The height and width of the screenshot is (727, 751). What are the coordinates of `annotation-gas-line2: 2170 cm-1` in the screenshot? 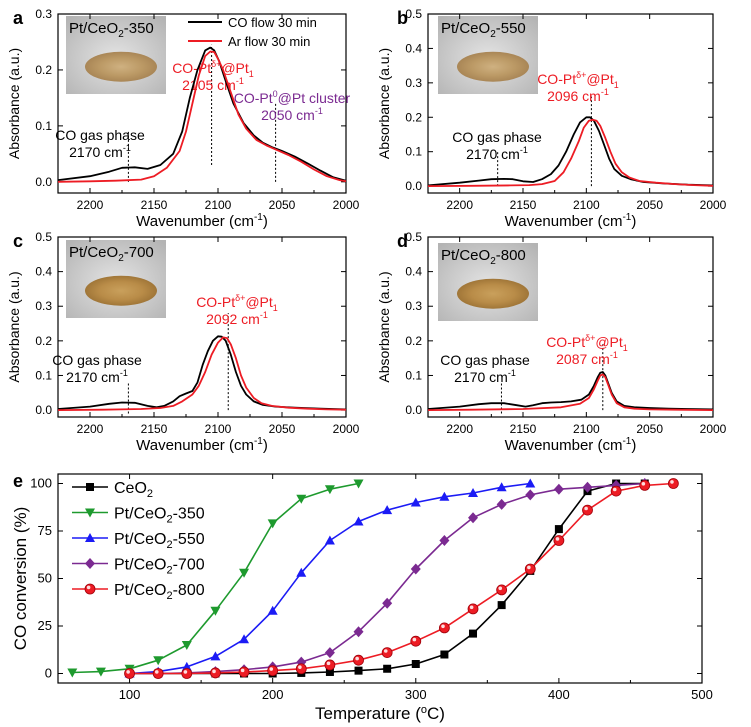 It's located at (497, 153).